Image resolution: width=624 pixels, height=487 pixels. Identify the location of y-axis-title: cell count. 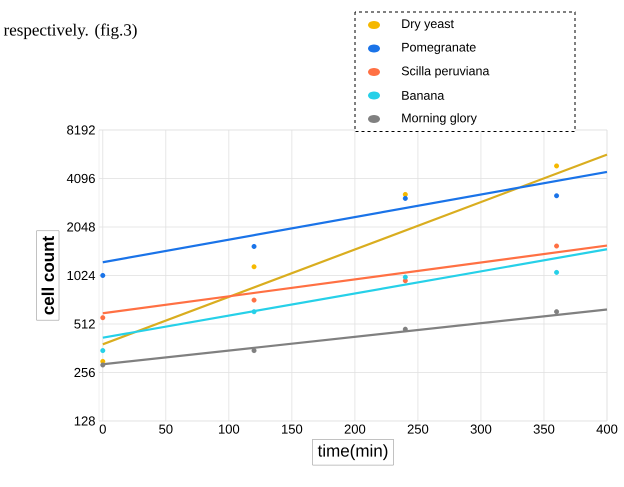
(48, 275).